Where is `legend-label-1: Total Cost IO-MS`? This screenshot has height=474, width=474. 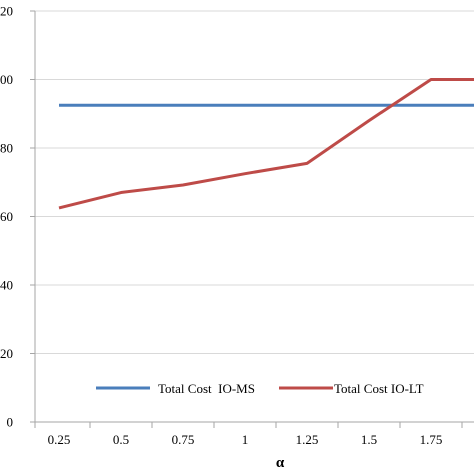 legend-label-1: Total Cost IO-MS is located at coordinates (206, 388).